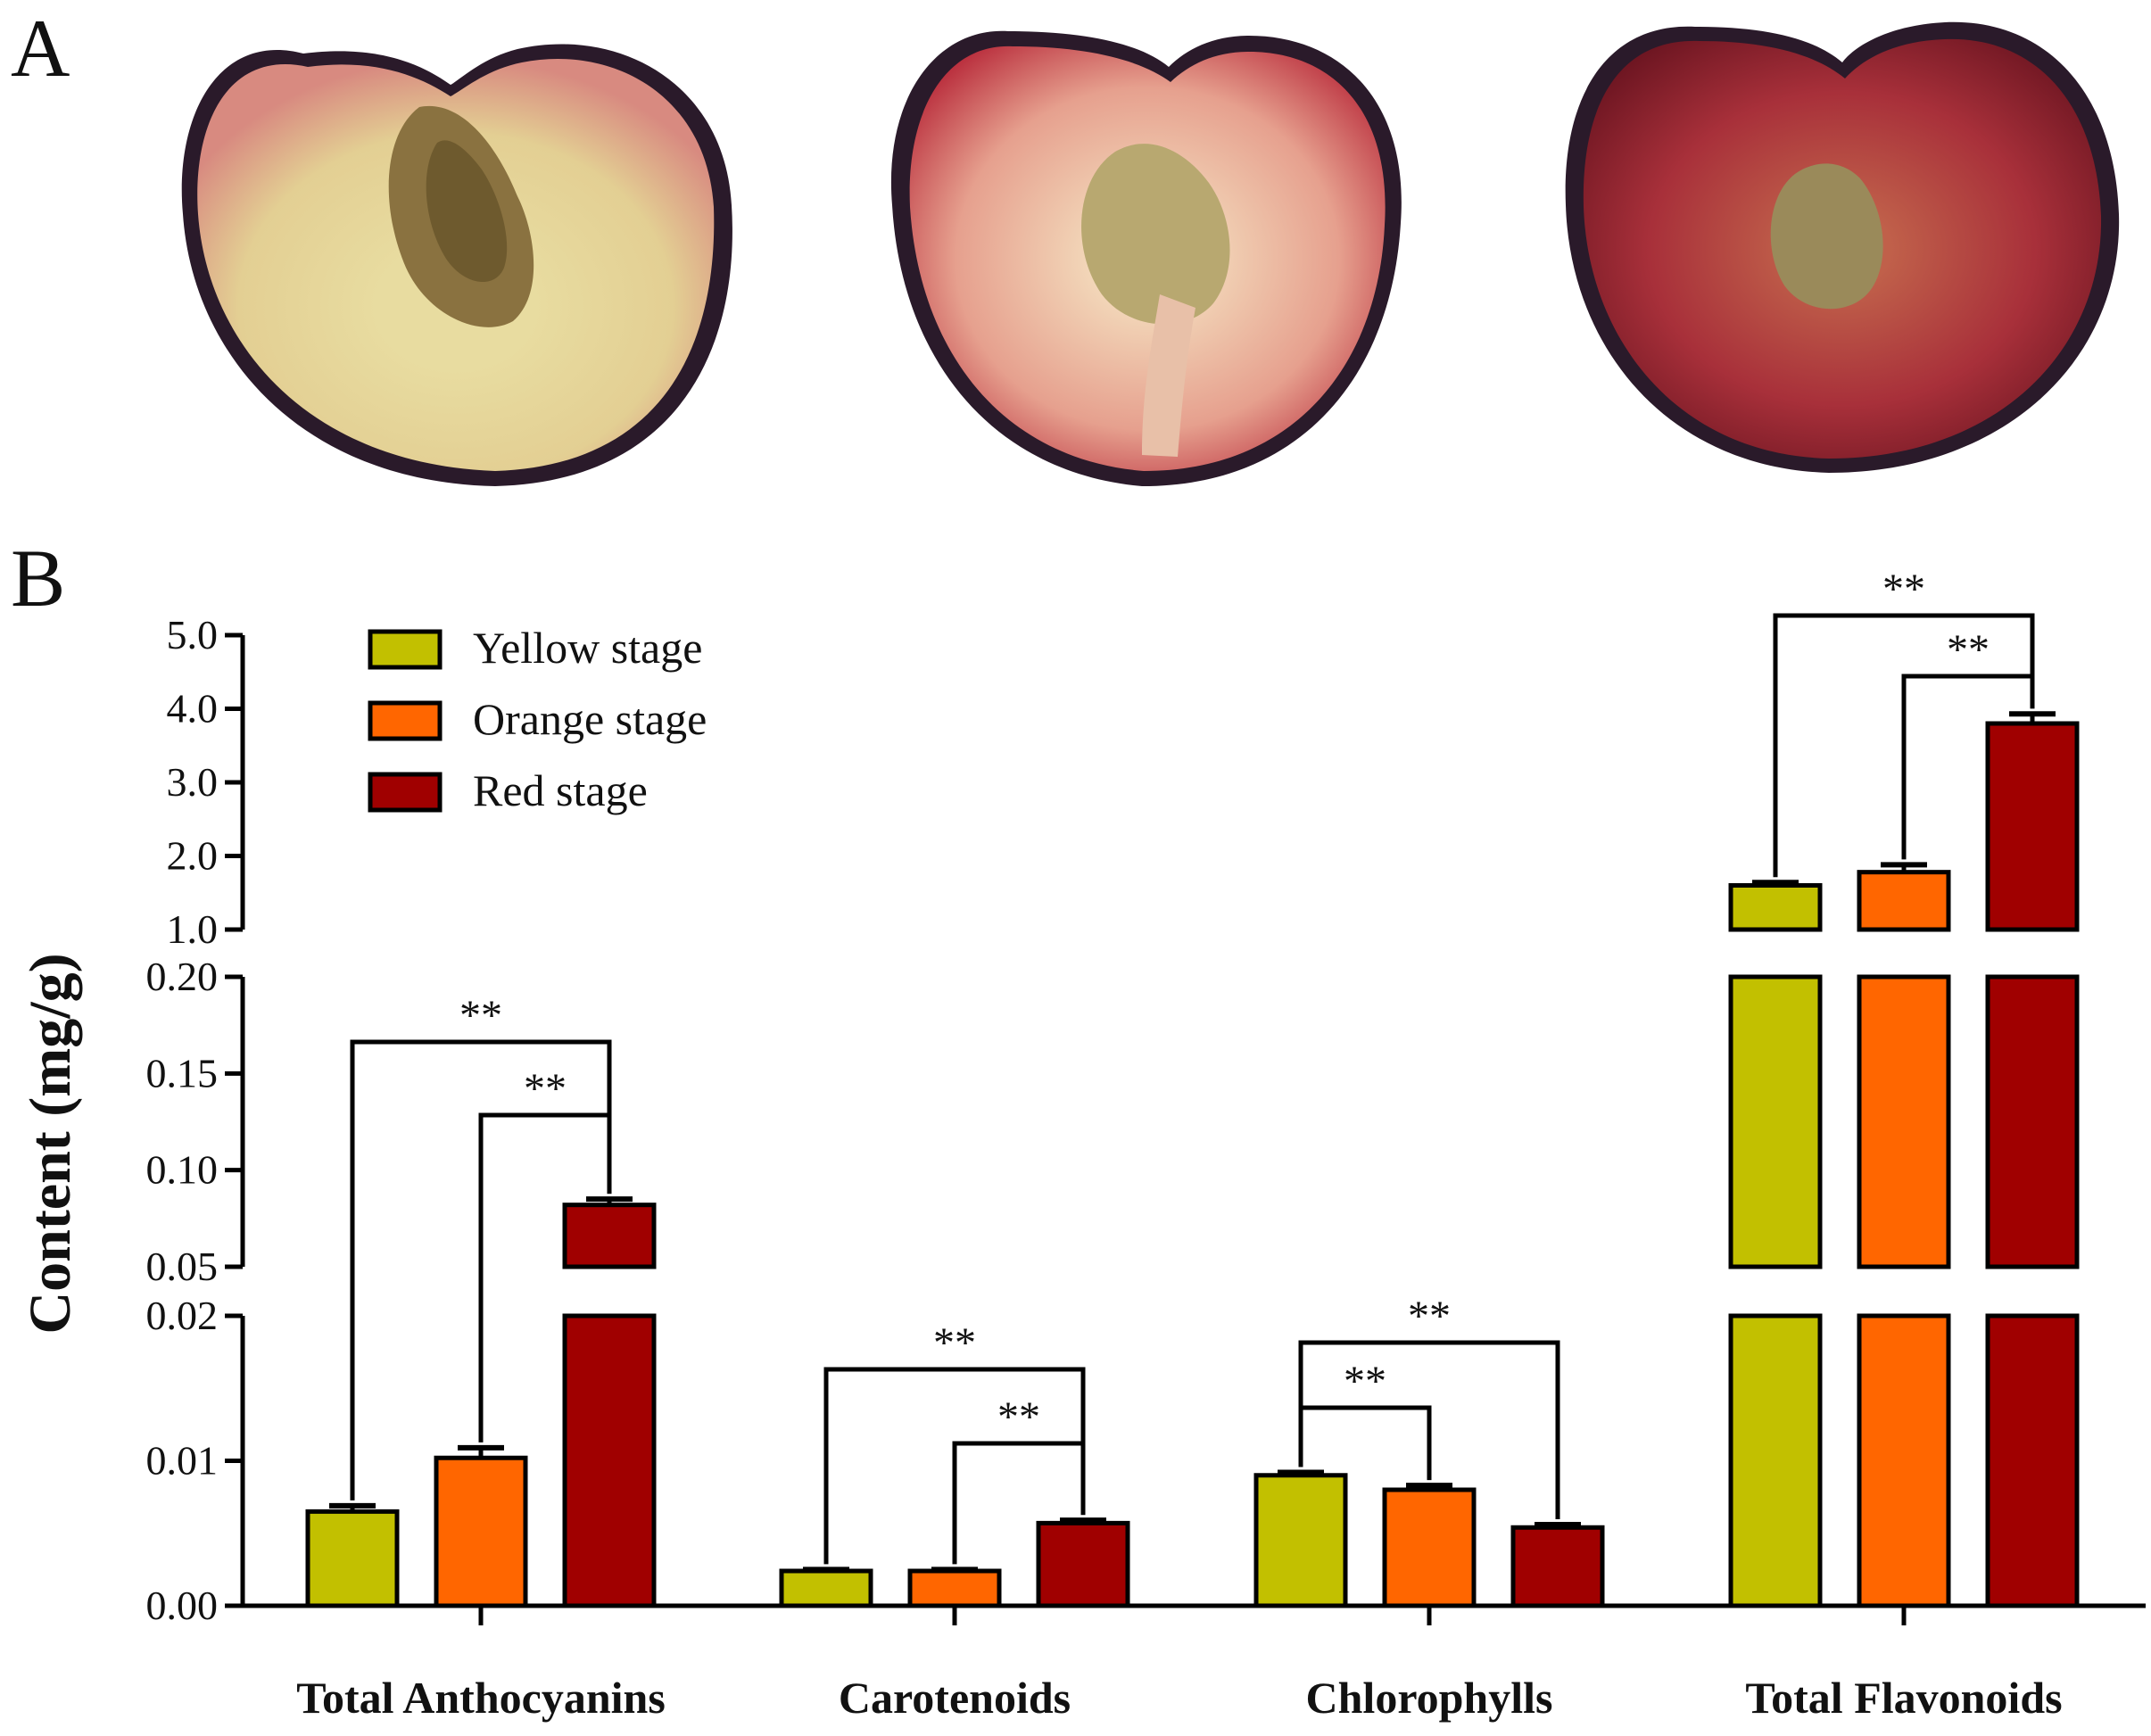  Describe the element at coordinates (1843, 247) in the screenshot. I see `fruit-photo-red-stage` at that location.